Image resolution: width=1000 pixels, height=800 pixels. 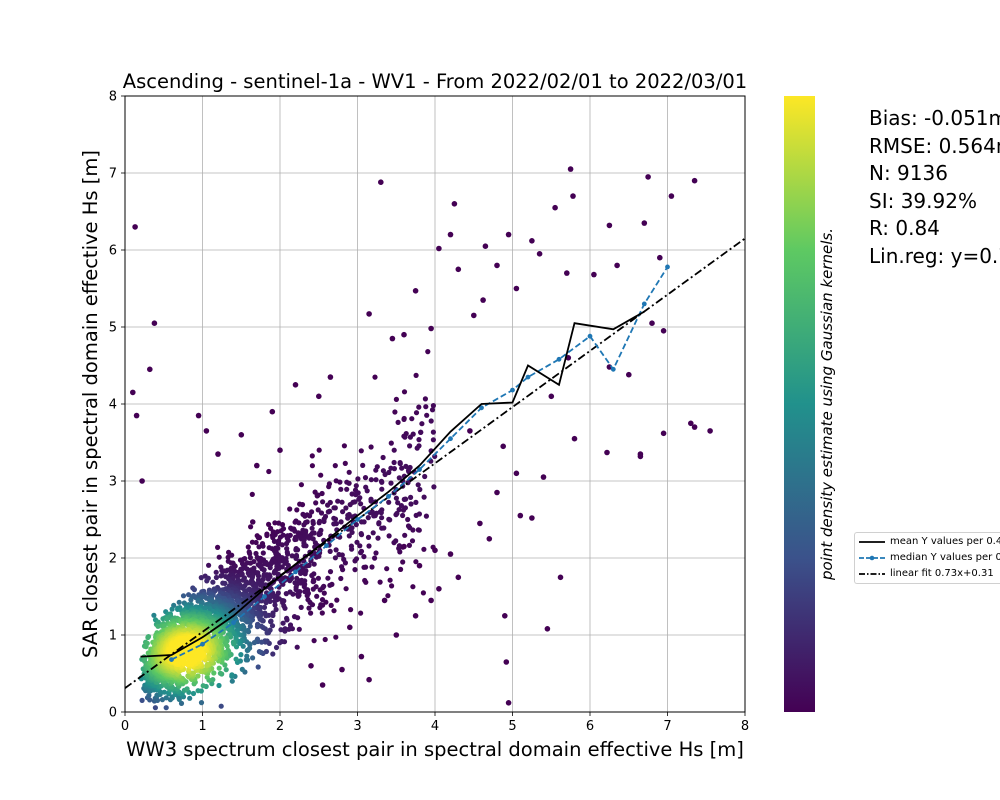 What do you see at coordinates (923, 200) in the screenshot?
I see `stat-si: SI: 39.92%` at bounding box center [923, 200].